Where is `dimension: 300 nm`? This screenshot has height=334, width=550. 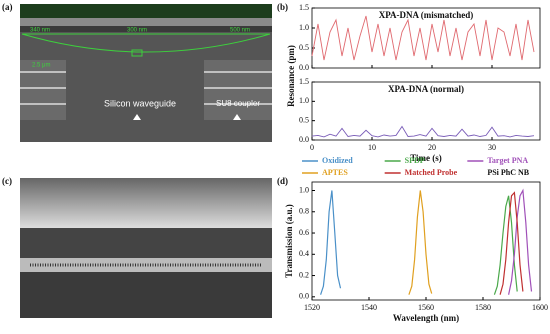
dimension: 300 nm is located at coordinates (137, 31).